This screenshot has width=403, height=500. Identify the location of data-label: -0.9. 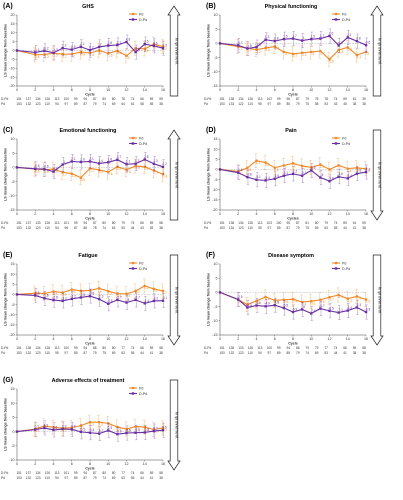
(340, 297).